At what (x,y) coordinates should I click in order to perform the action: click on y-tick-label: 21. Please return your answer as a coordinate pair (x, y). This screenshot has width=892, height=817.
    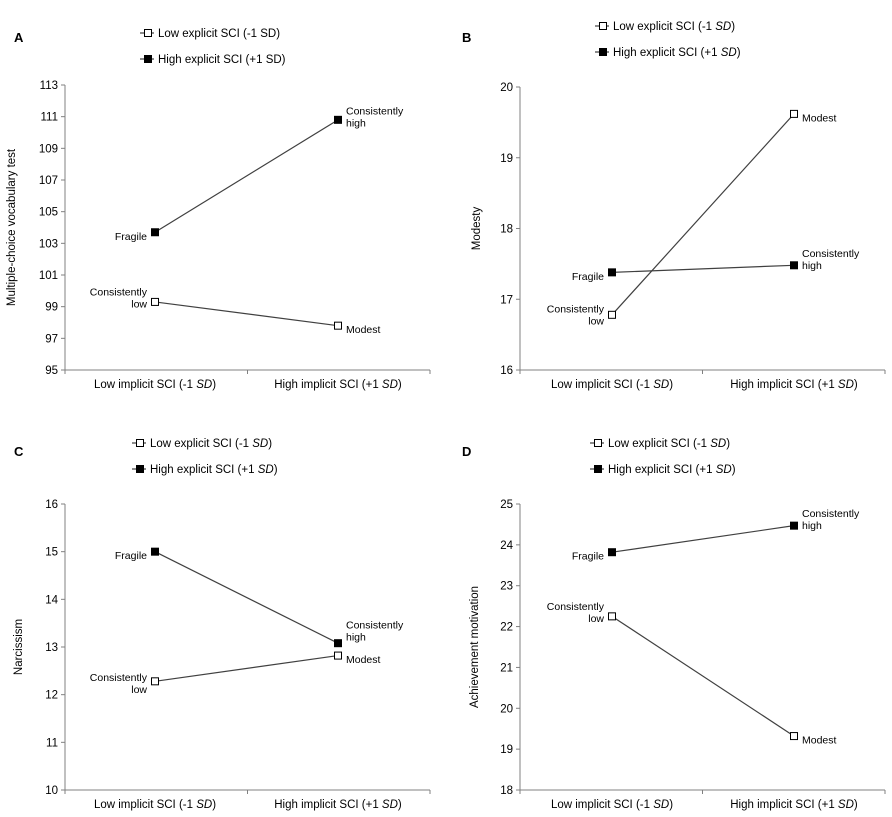
    Looking at the image, I should click on (506, 668).